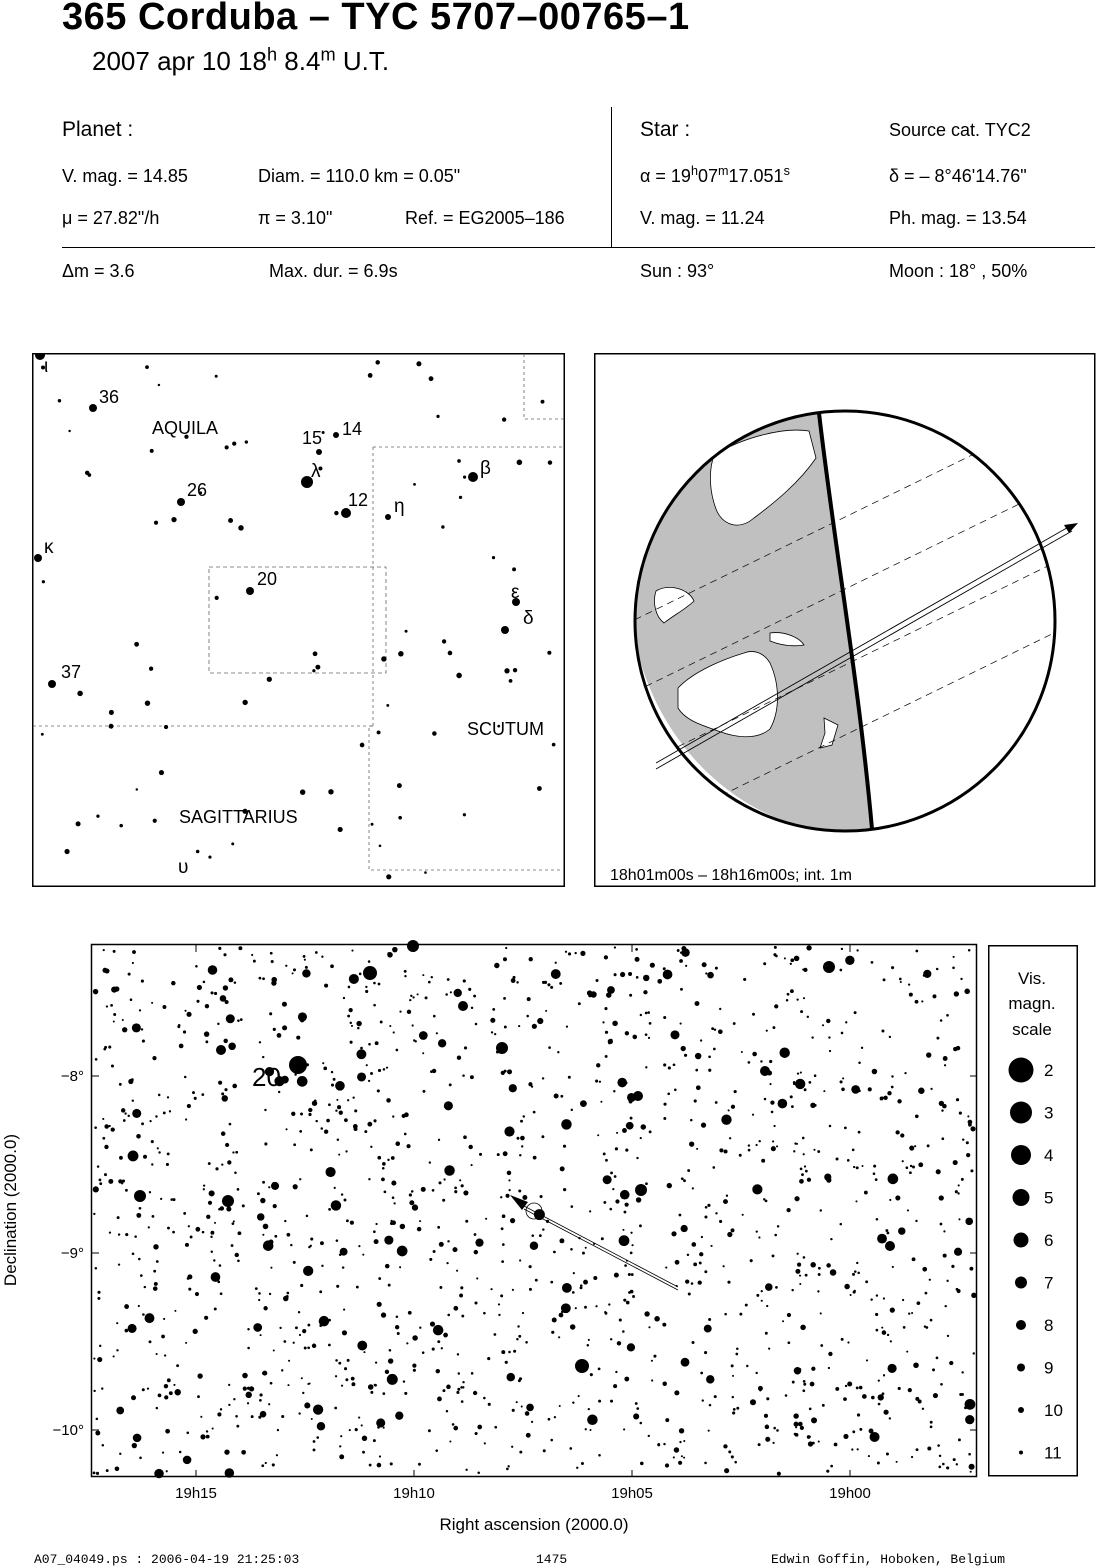 The image size is (1096, 1568). What do you see at coordinates (787, 639) in the screenshot?
I see `new-guinea` at bounding box center [787, 639].